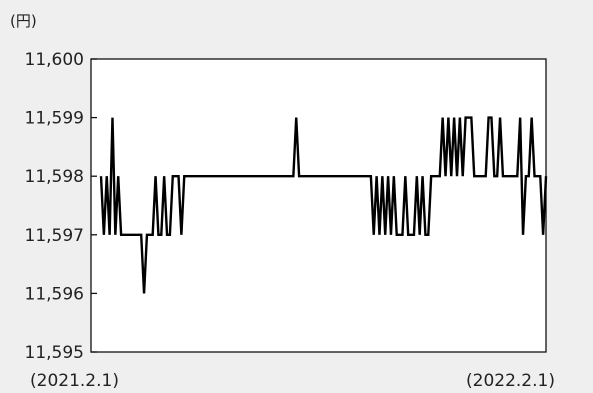  I want to click on x-axis-end-label: (2022.2.1), so click(510, 381).